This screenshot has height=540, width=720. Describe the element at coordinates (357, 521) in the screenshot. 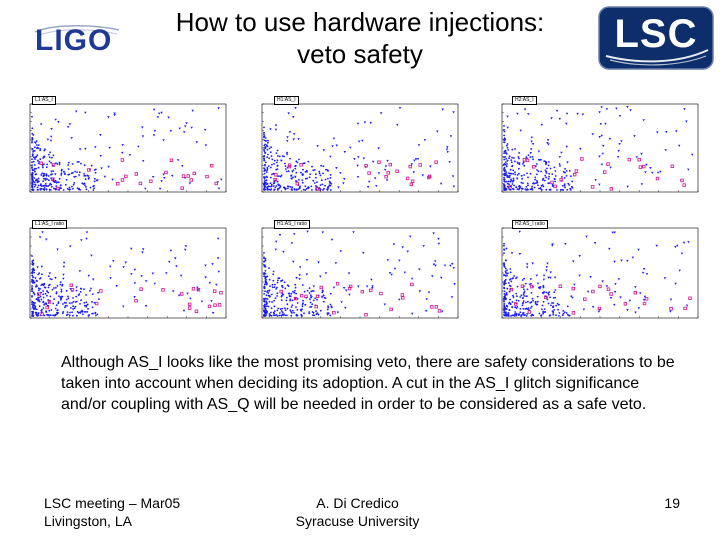

I see `footer-author-affiliation: Syracuse University` at that location.